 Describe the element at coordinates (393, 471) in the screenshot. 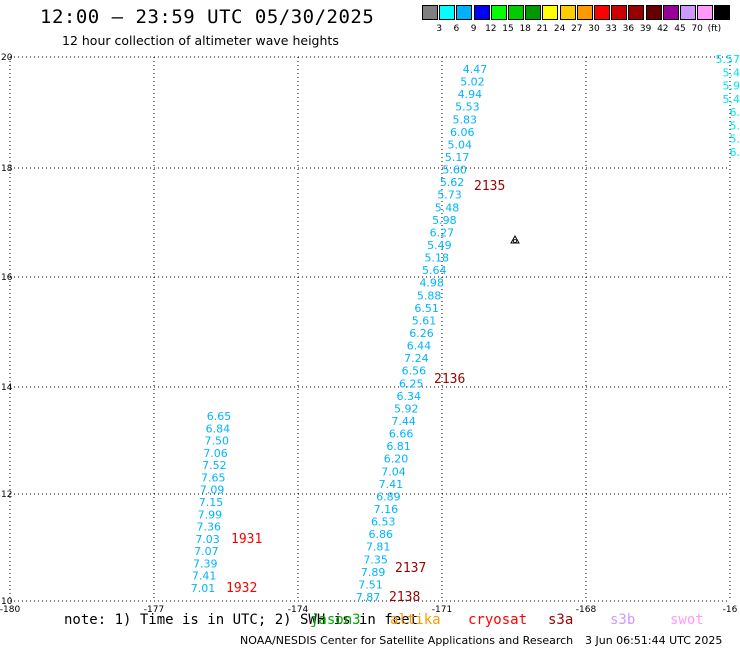

I see `swh-value: 7.04` at that location.